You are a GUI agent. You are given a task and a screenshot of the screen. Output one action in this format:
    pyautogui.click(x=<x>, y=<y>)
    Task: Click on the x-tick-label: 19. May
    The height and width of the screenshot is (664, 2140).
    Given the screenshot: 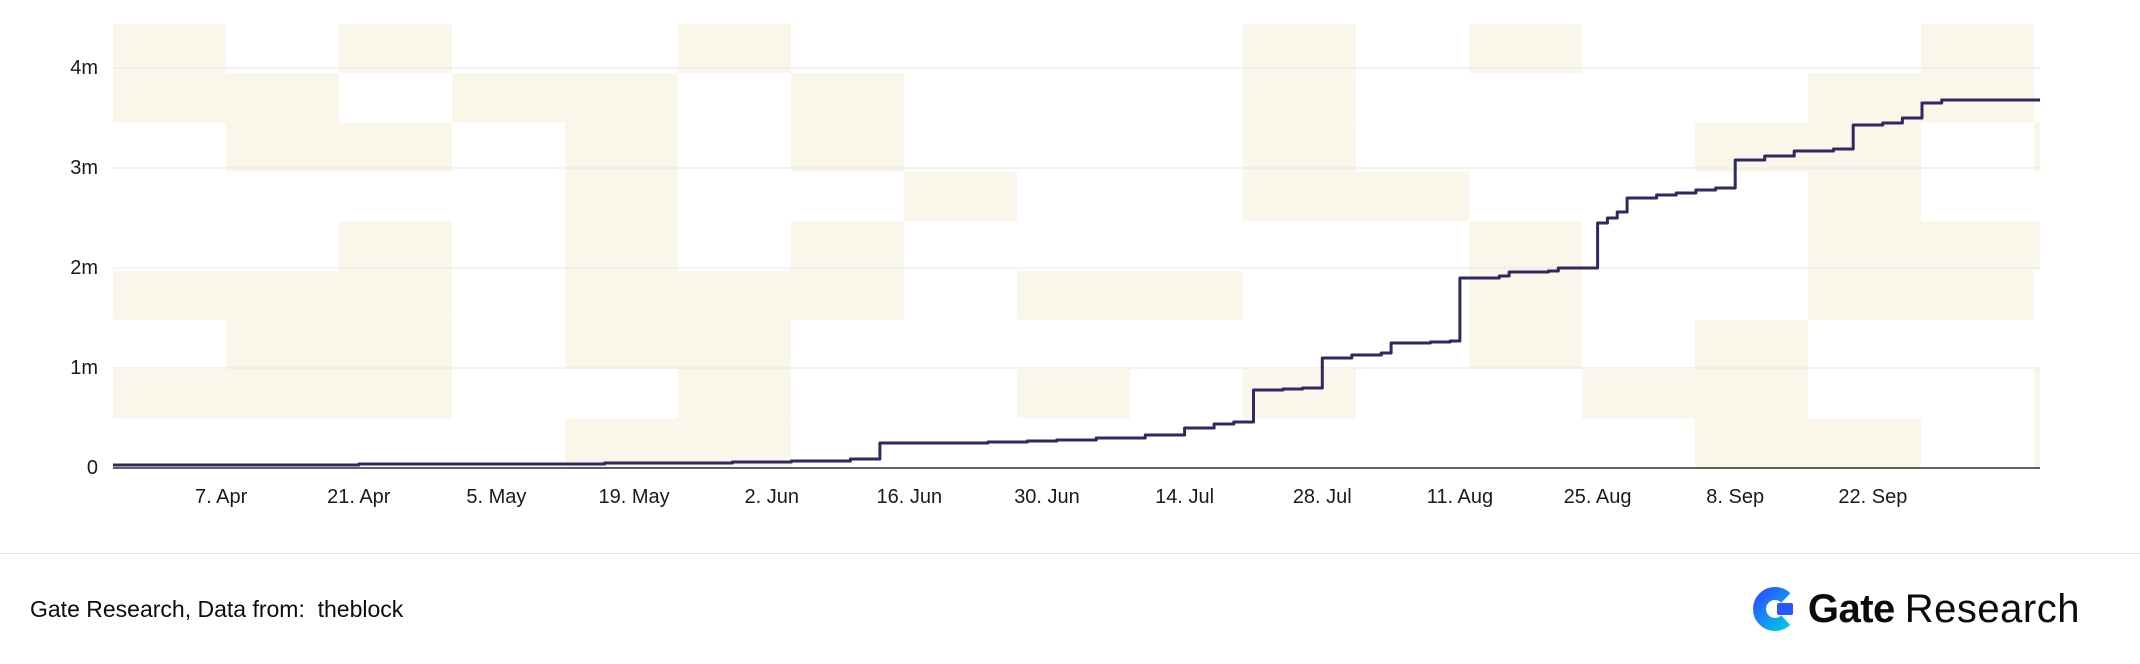 What is the action you would take?
    pyautogui.click(x=634, y=497)
    